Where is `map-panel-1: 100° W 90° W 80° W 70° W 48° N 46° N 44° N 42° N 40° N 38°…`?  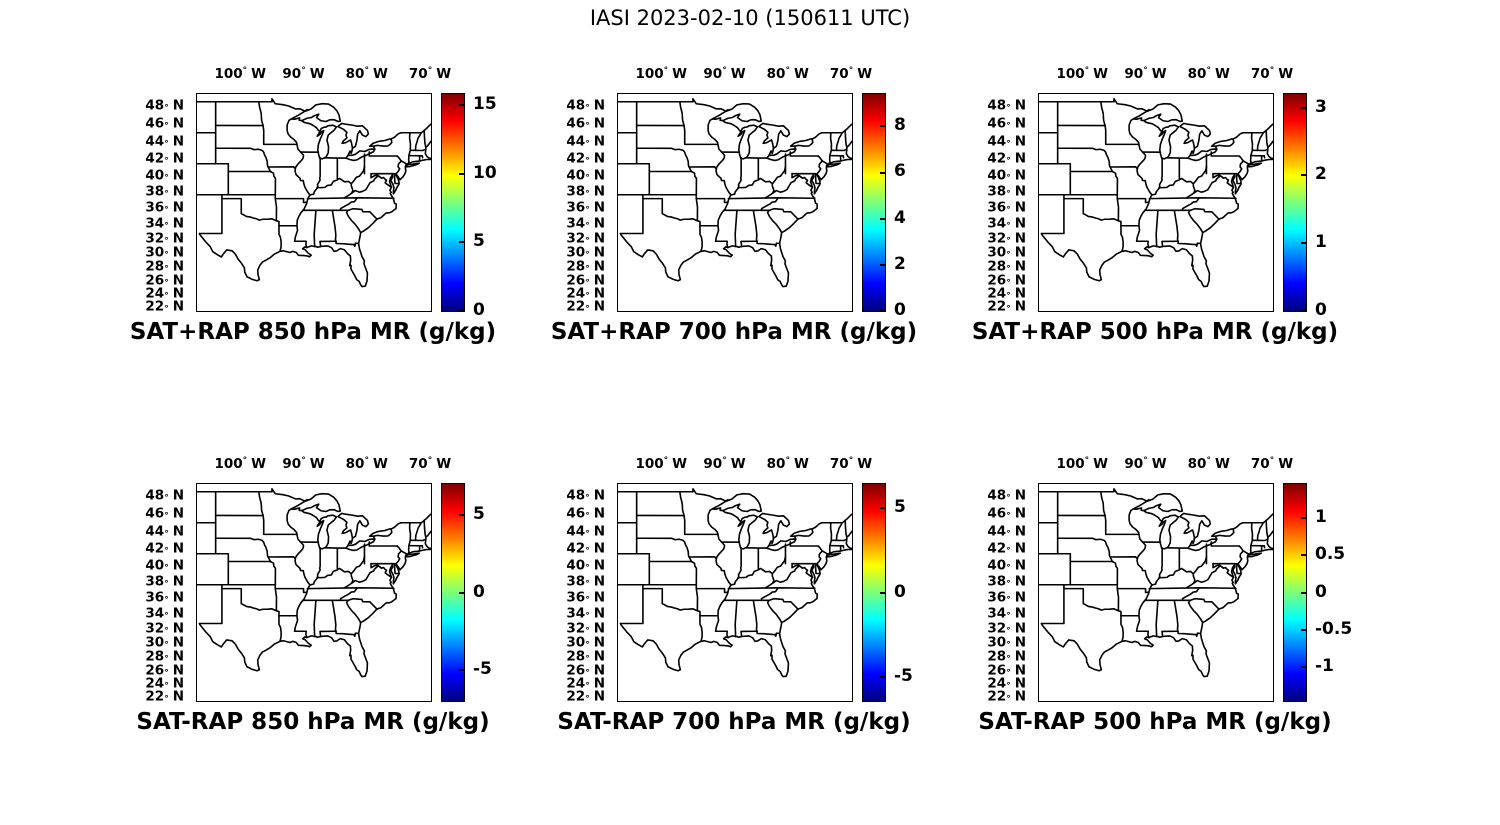
map-panel-1: 100° W 90° W 80° W 70° W 48° N 46° N 44° N 42° N 40° N 38°… is located at coordinates (330, 209).